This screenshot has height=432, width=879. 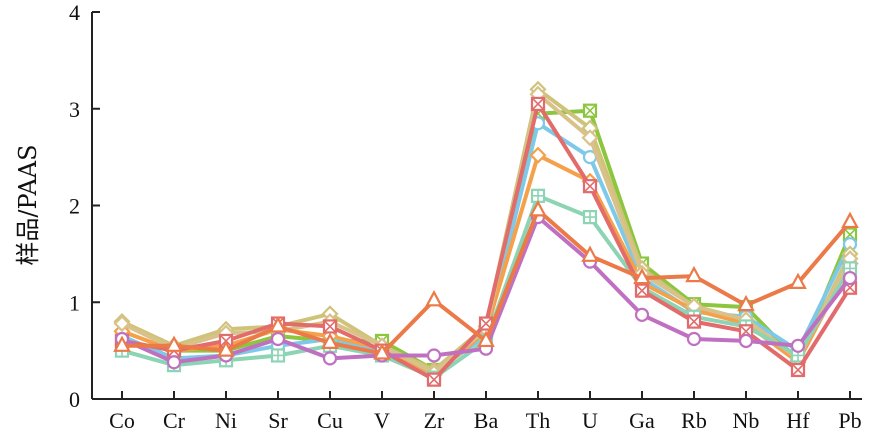 What do you see at coordinates (278, 420) in the screenshot?
I see `x-category-label: Sr` at bounding box center [278, 420].